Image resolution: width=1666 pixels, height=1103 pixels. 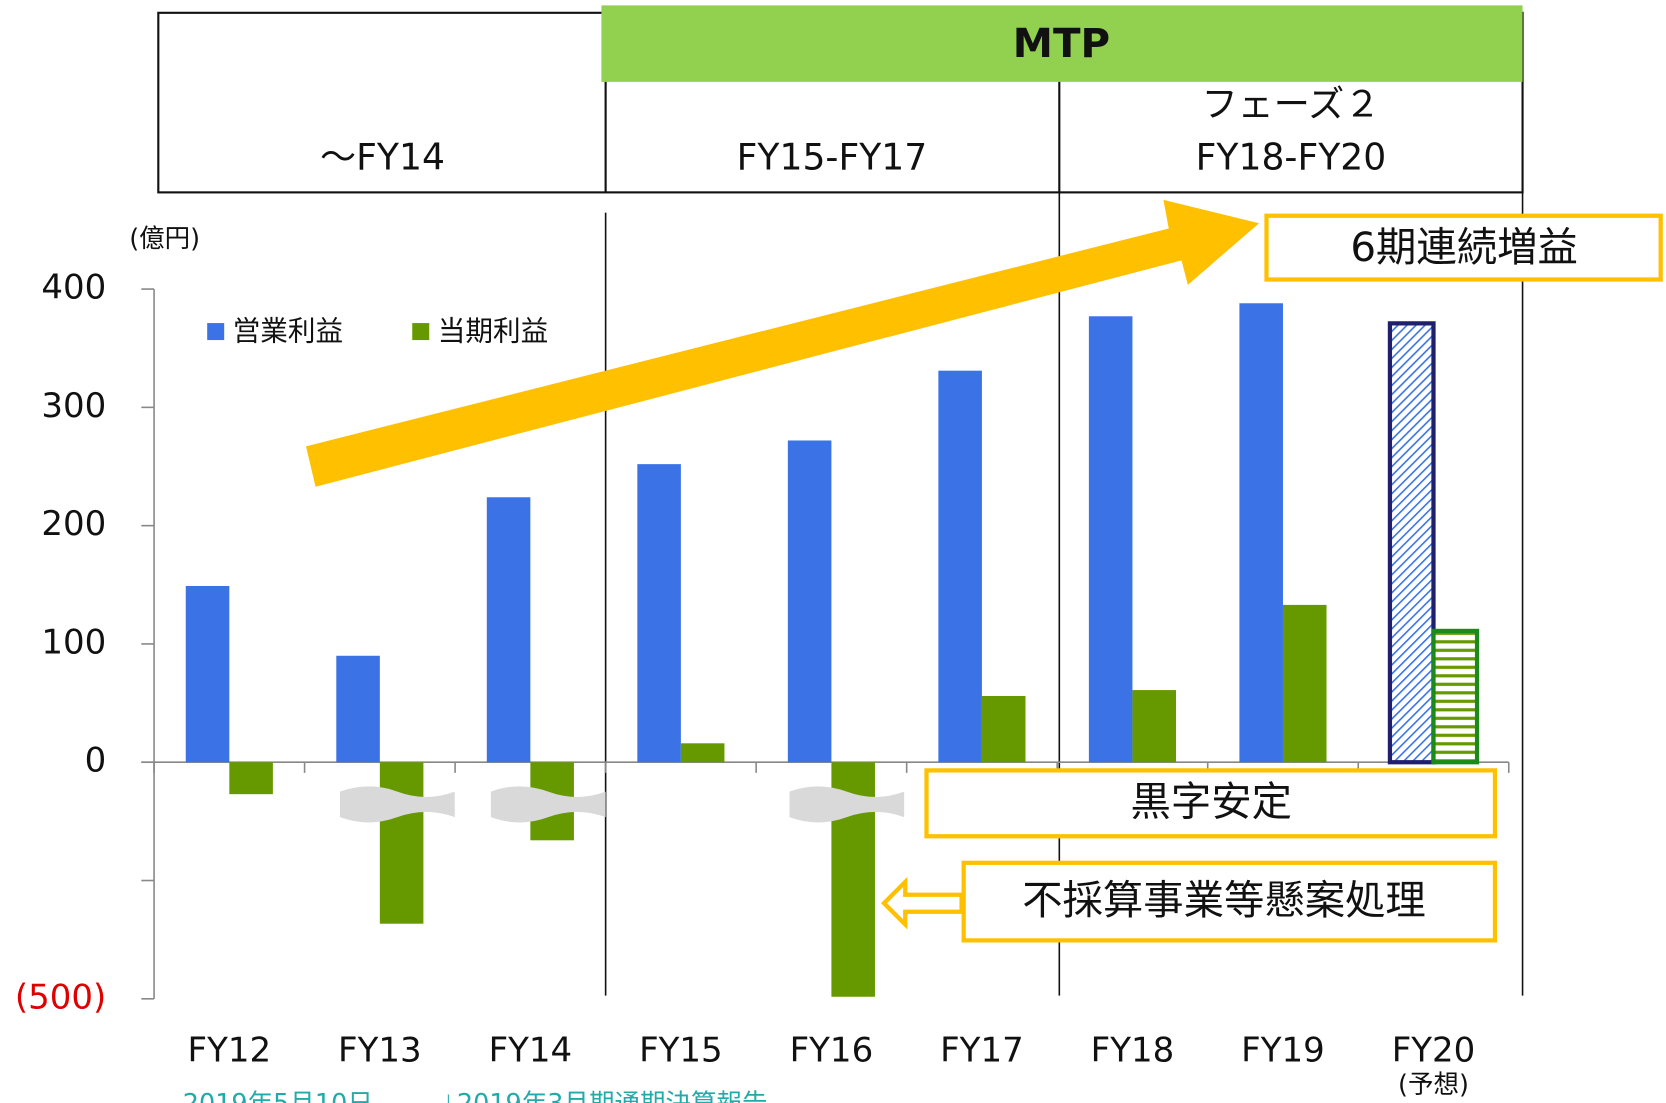 What do you see at coordinates (1283, 1050) in the screenshot?
I see `x-tick-label: FY19` at bounding box center [1283, 1050].